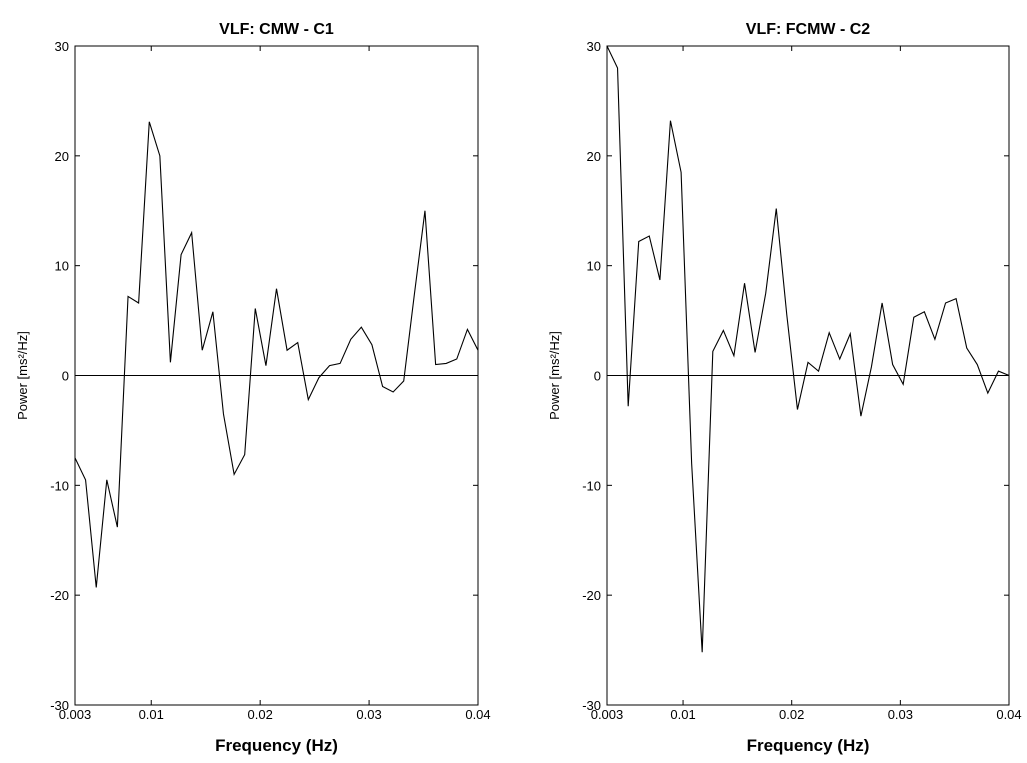  I want to click on chart-title: VLF: CMW - C1, so click(276, 29).